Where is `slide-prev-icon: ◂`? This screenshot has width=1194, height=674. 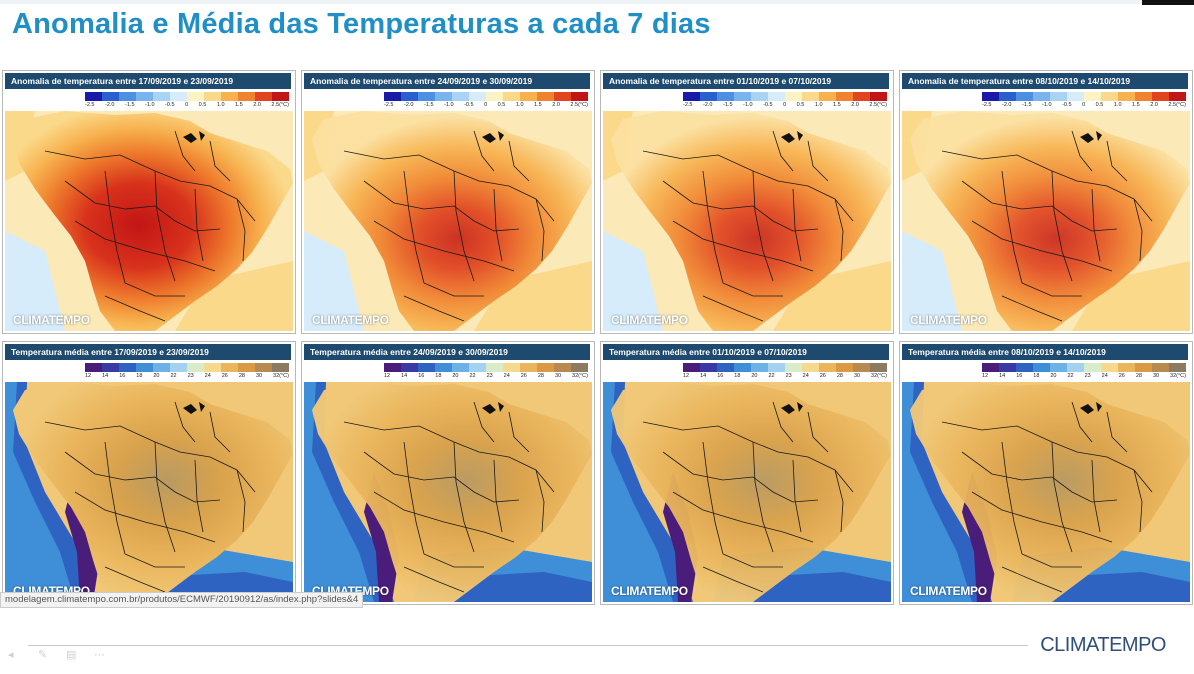
slide-prev-icon: ◂ is located at coordinates (11, 655).